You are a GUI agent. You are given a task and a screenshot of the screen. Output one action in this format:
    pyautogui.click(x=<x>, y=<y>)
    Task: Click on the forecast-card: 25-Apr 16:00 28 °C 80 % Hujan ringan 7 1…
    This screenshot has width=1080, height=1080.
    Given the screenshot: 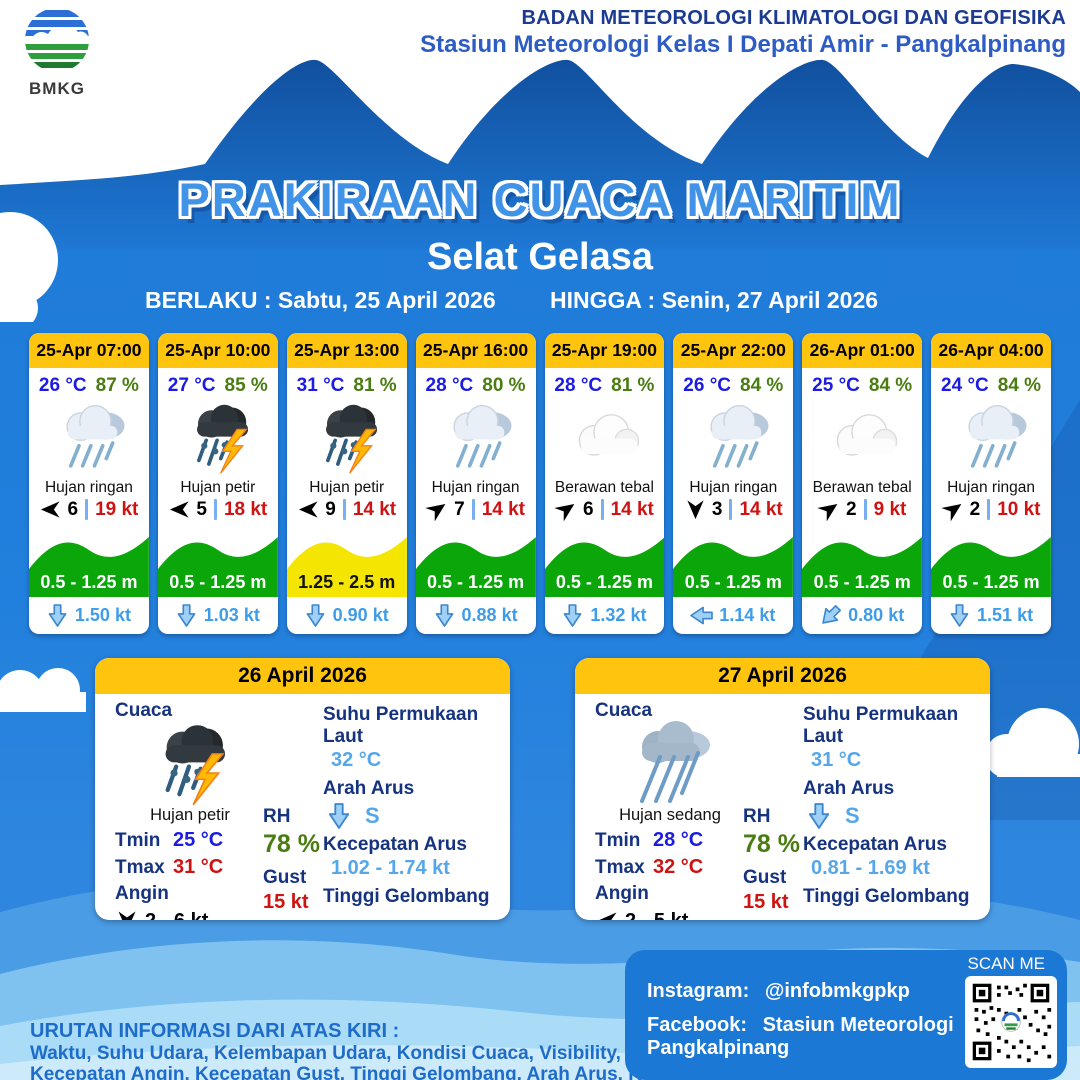 What is the action you would take?
    pyautogui.click(x=475, y=483)
    